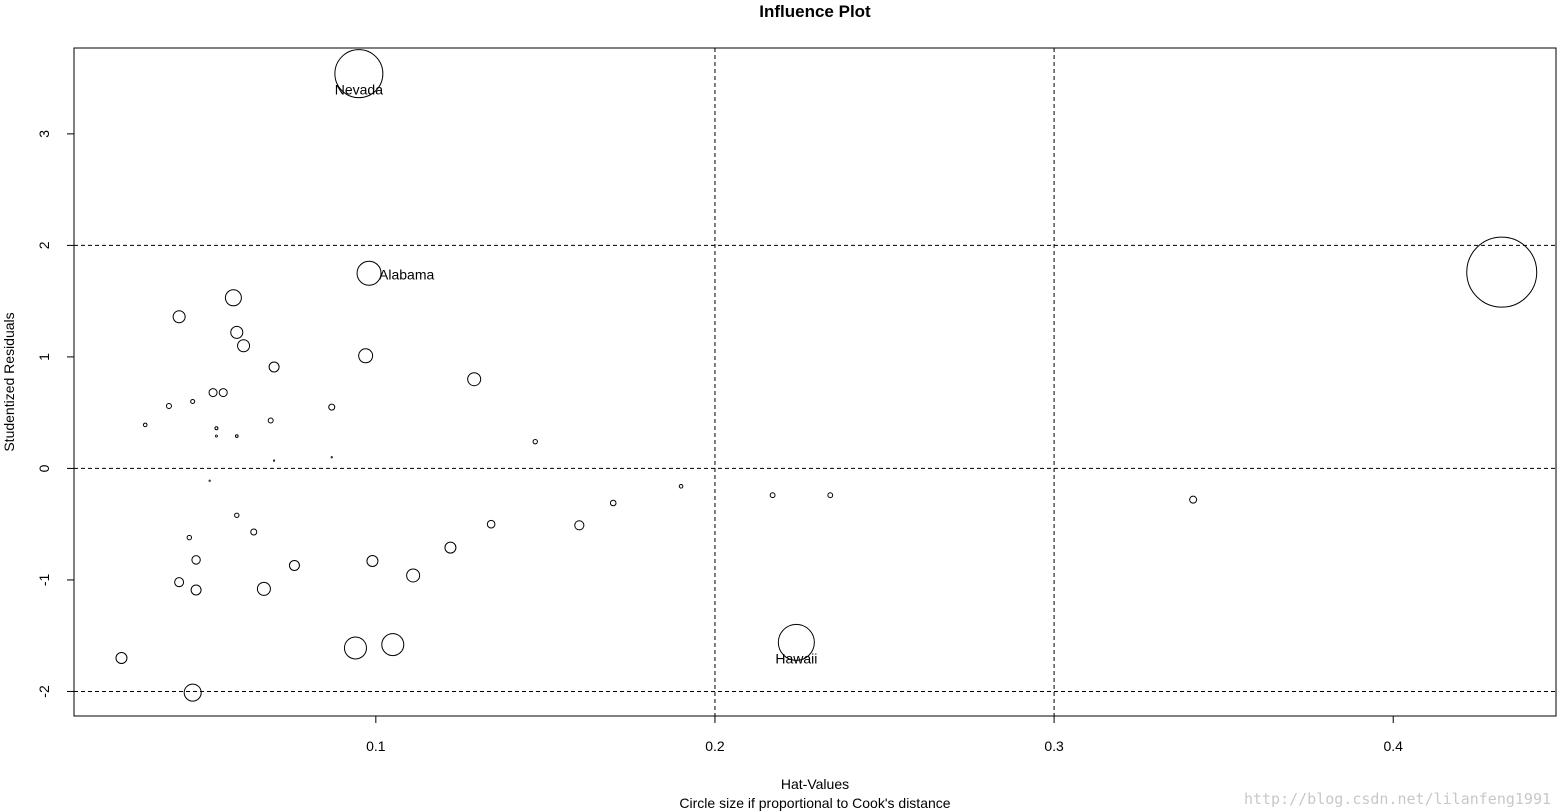 This screenshot has height=812, width=1559. What do you see at coordinates (44, 468) in the screenshot?
I see `y-tick-label: 0` at bounding box center [44, 468].